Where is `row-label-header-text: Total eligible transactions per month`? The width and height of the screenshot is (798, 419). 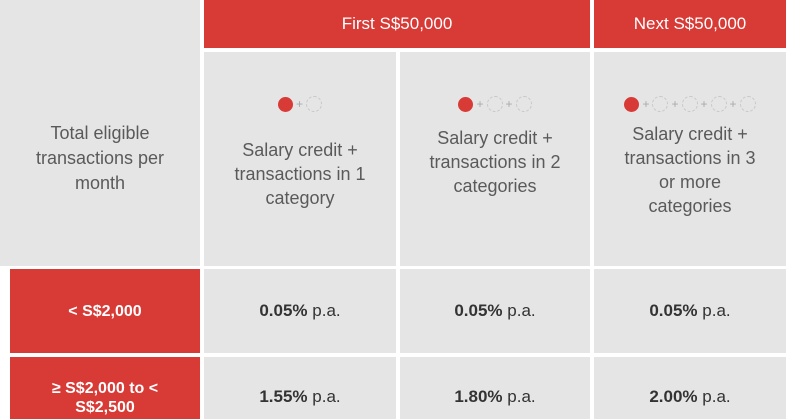 row-label-header-text: Total eligible transactions per month is located at coordinates (100, 157).